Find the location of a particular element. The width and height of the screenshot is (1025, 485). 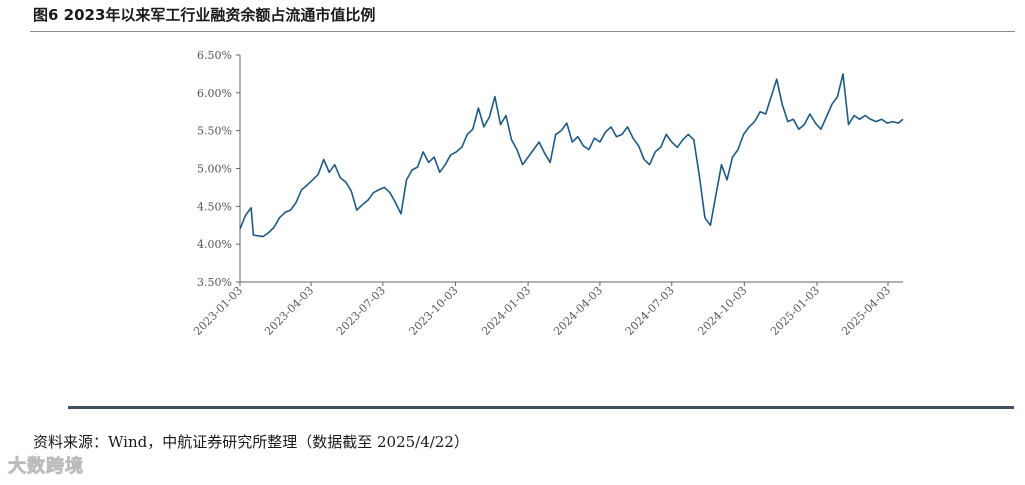

figure-title: 图6 2023年以来军工行业融资余额占流通市值比例 is located at coordinates (204, 15).